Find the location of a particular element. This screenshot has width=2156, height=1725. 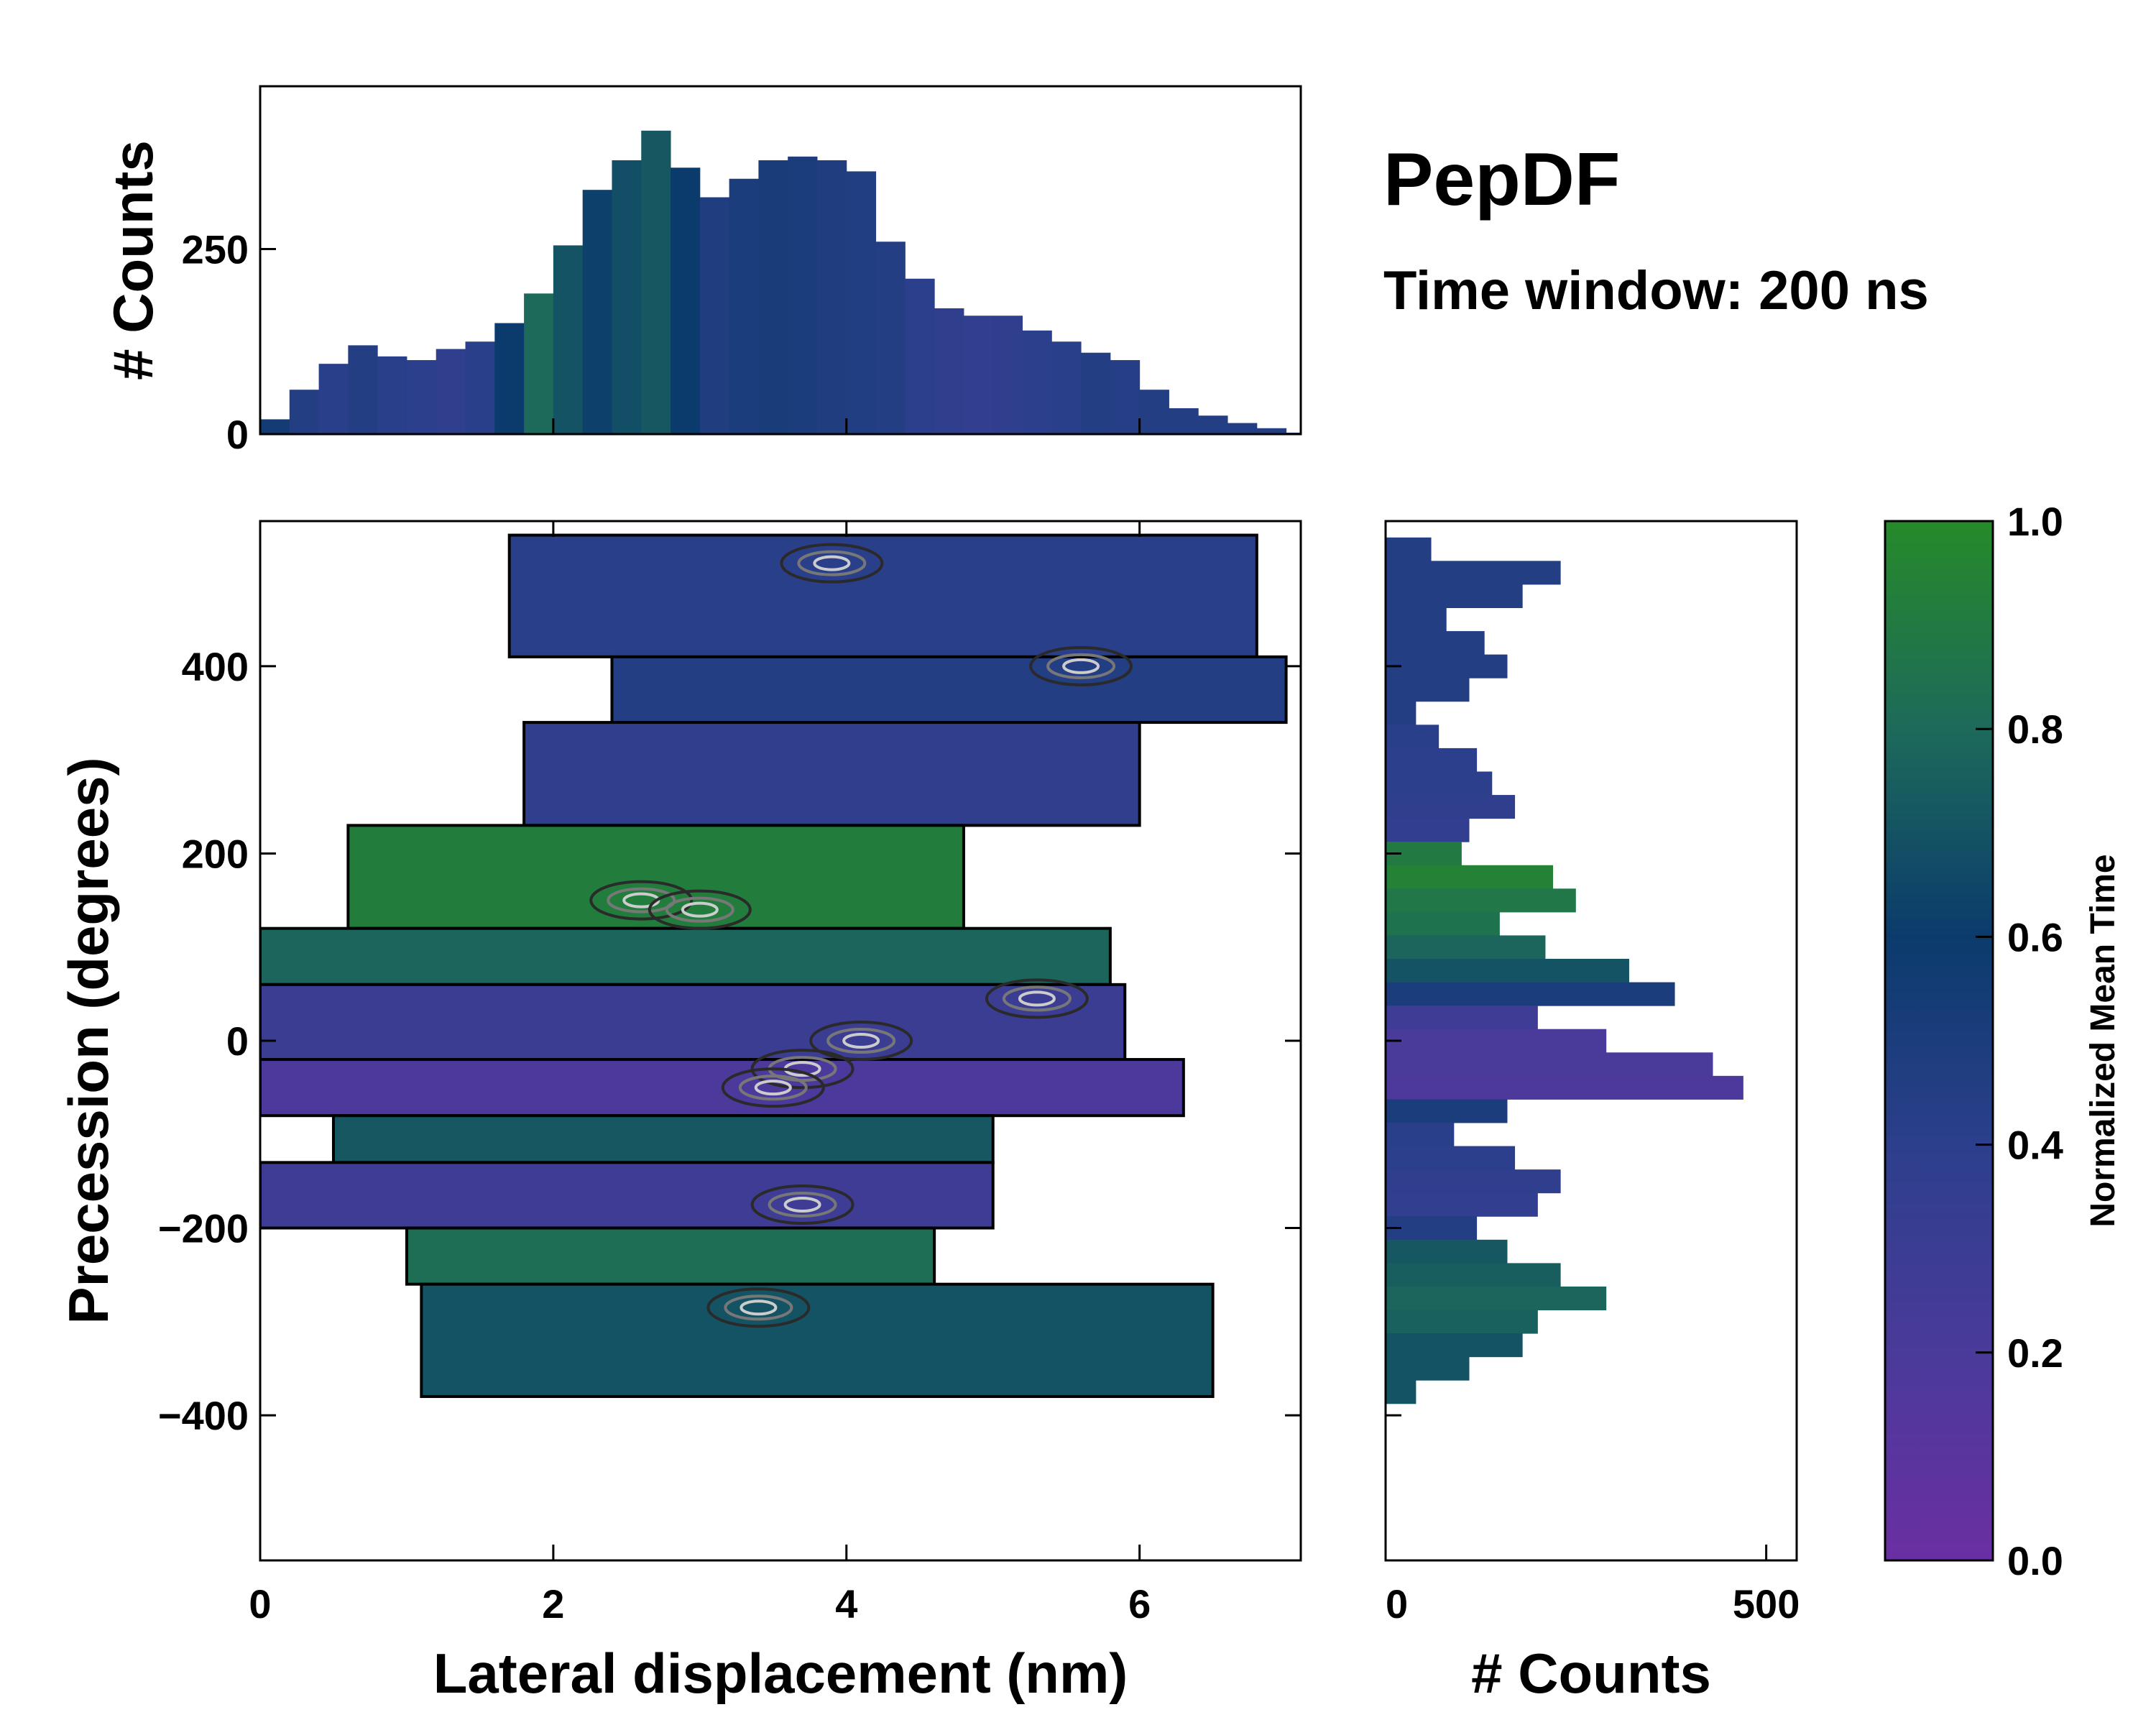

heatmap-ytick-label-4: 400 is located at coordinates (215, 666).